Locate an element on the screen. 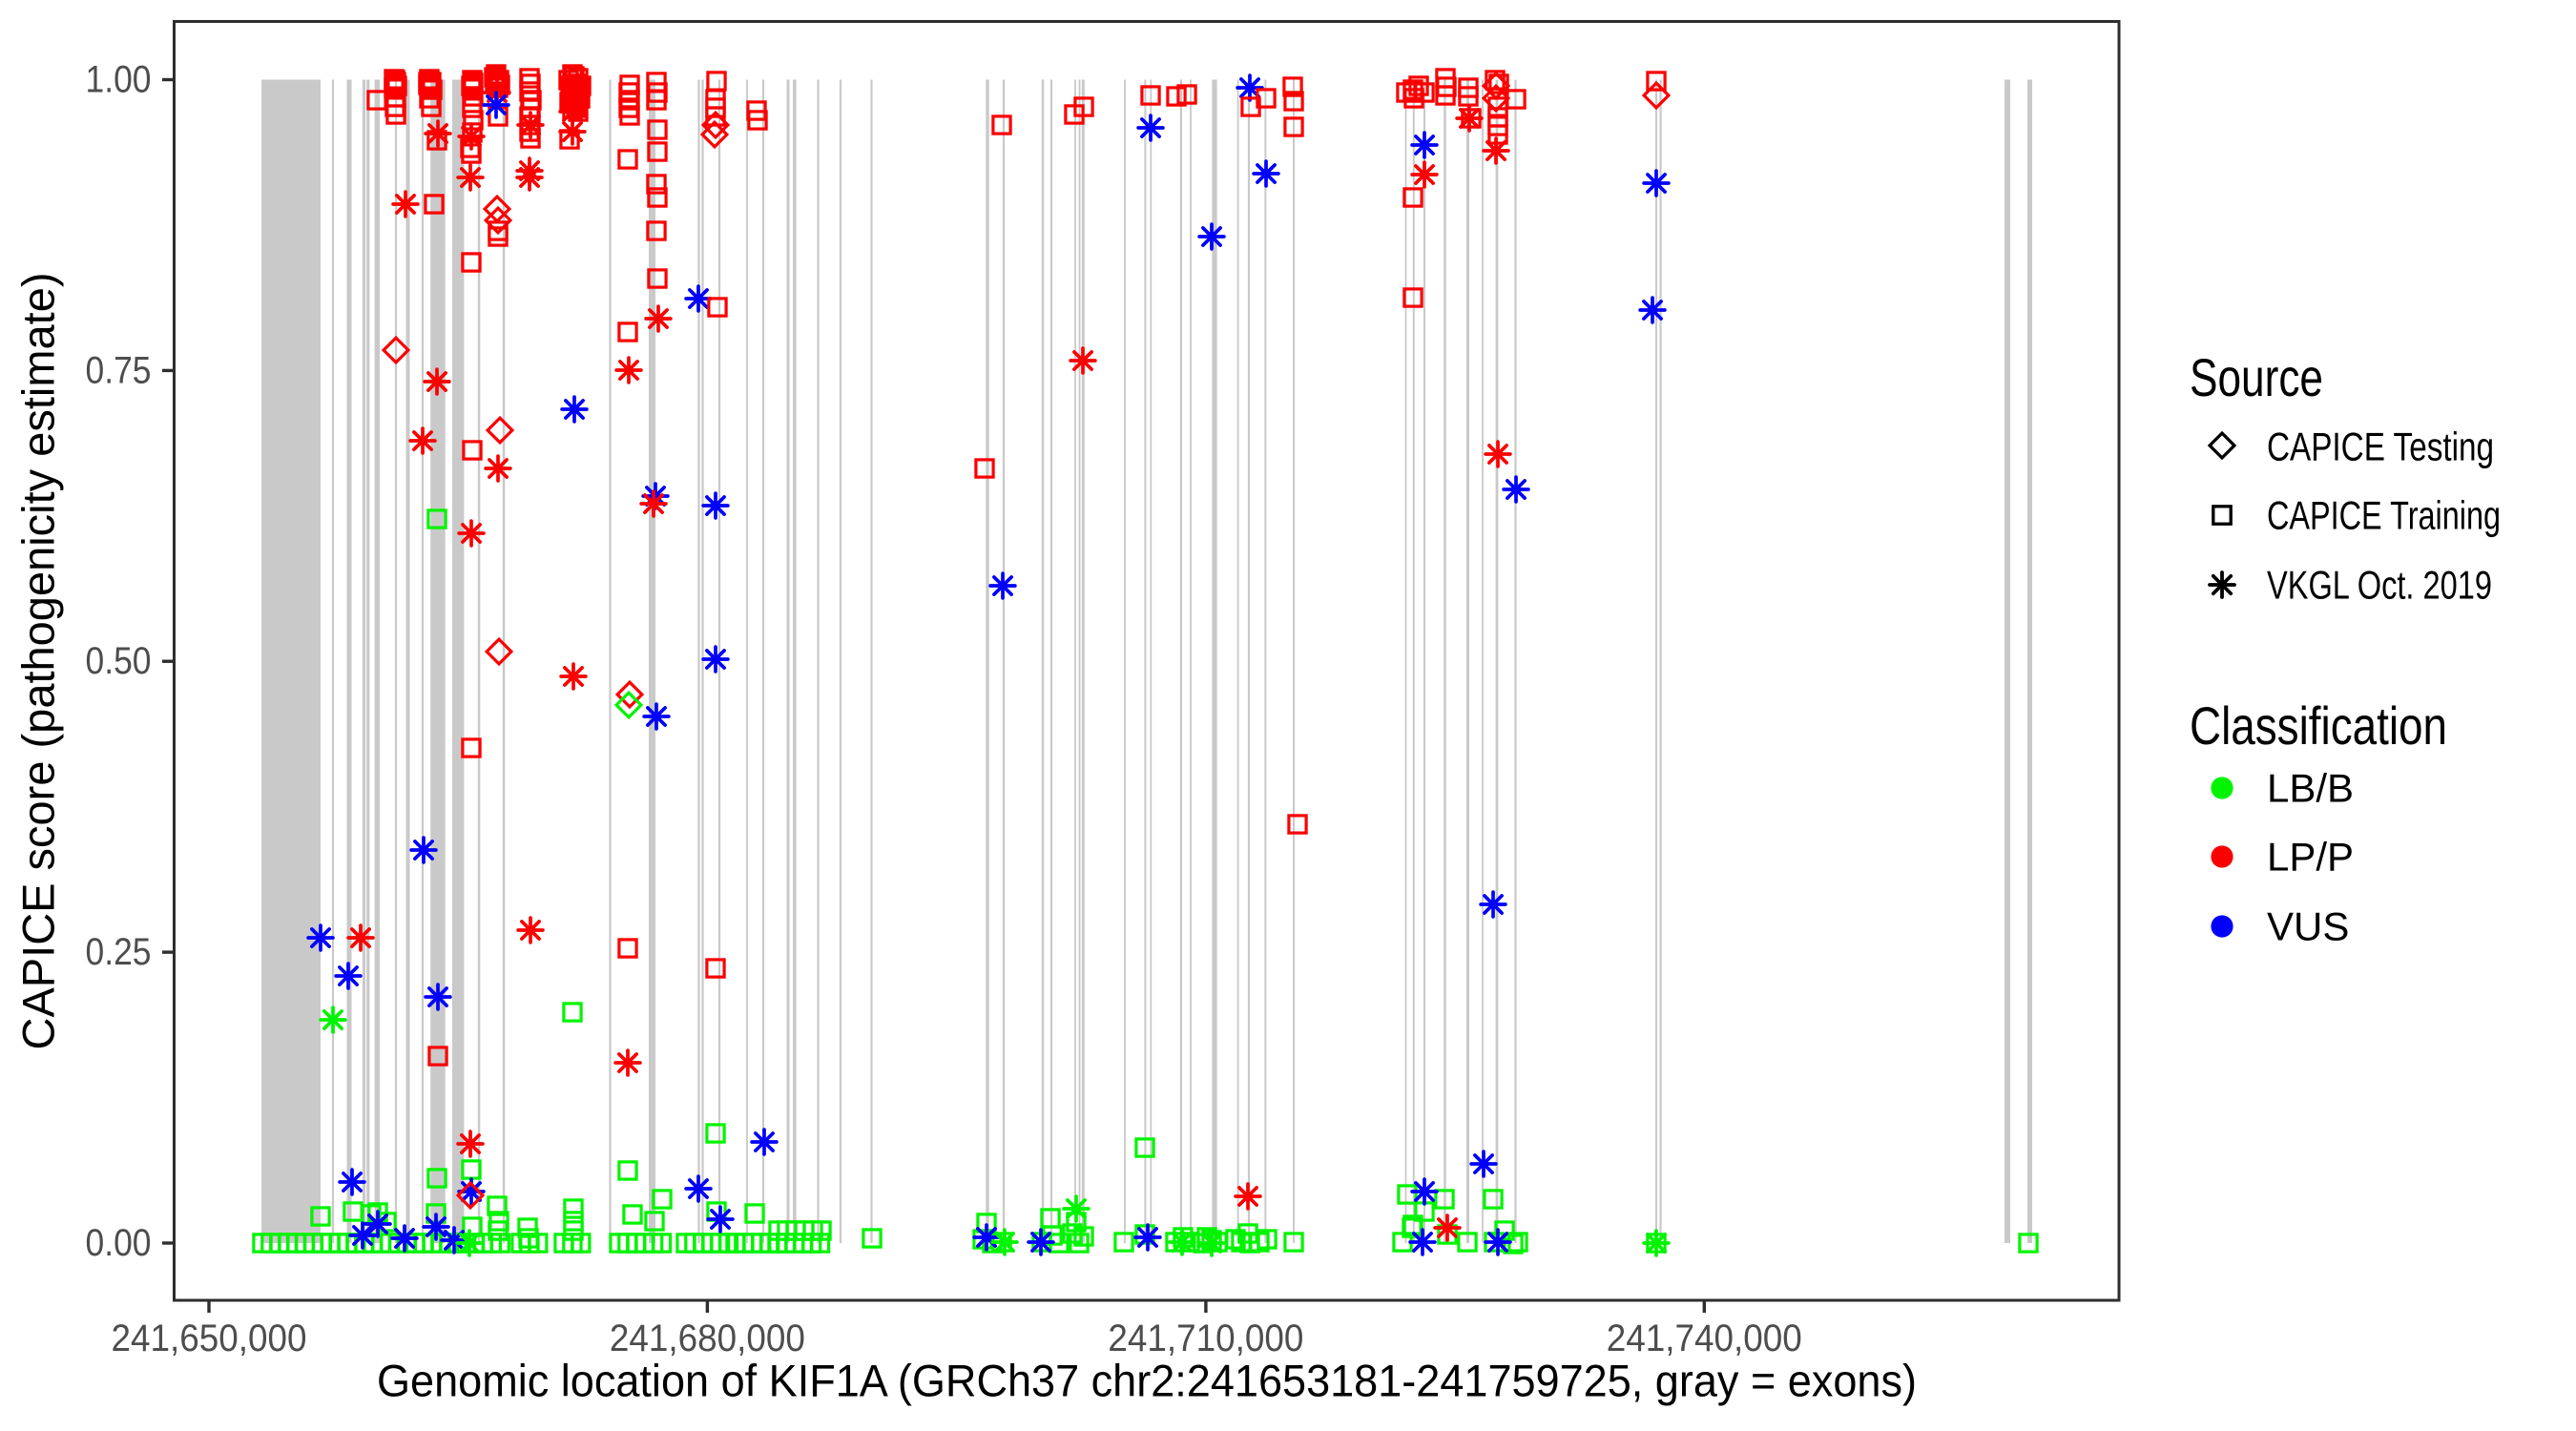  svg-text: LB/B is located at coordinates (2310, 788).